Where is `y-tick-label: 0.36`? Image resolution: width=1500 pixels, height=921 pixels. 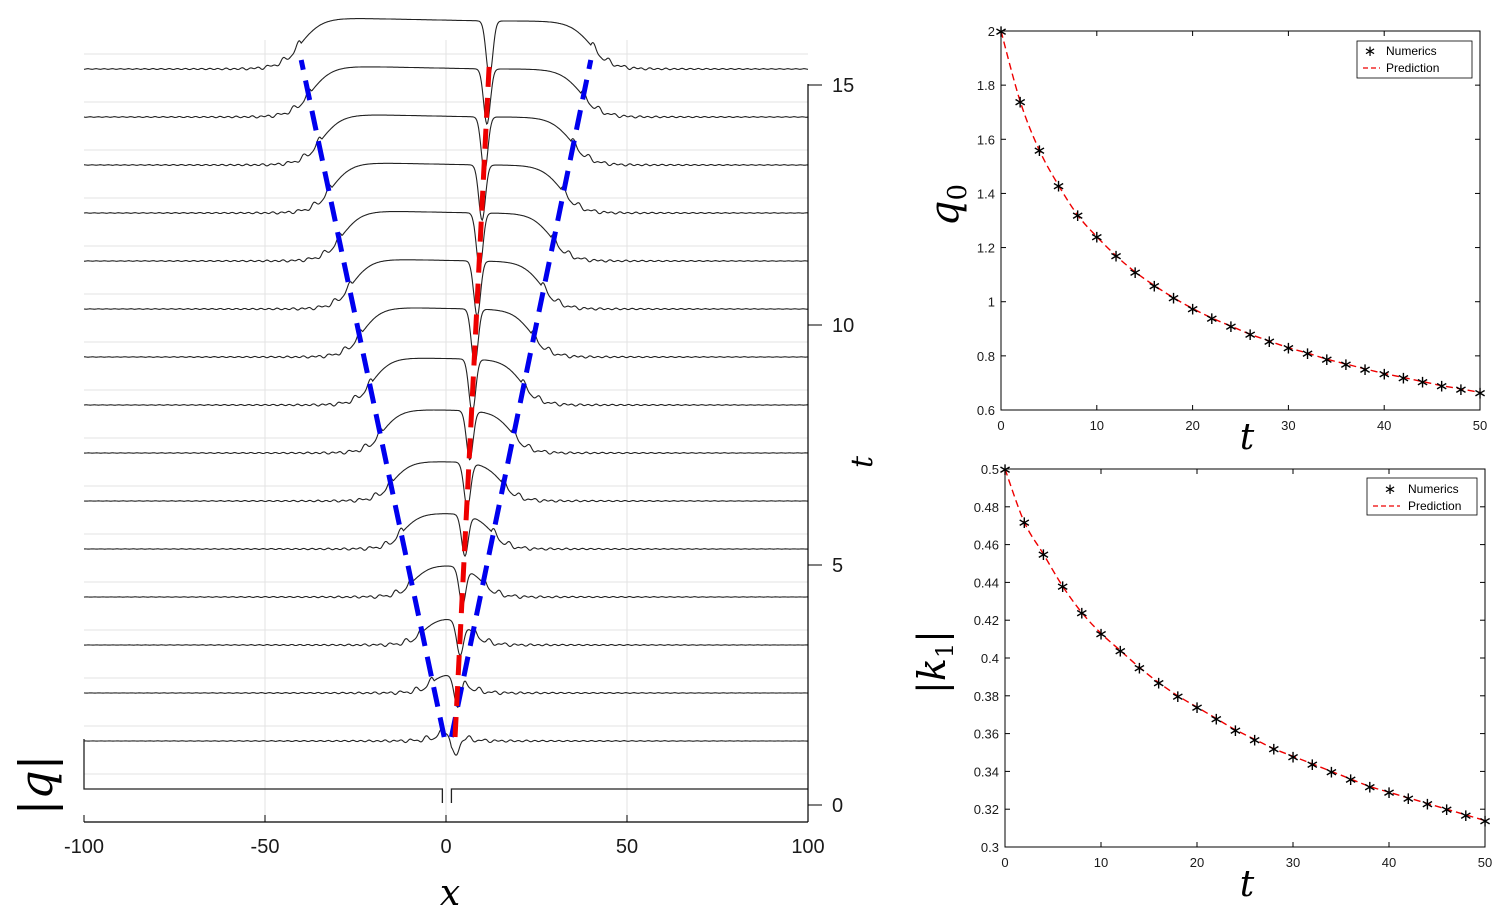
y-tick-label: 0.36 is located at coordinates (986, 734).